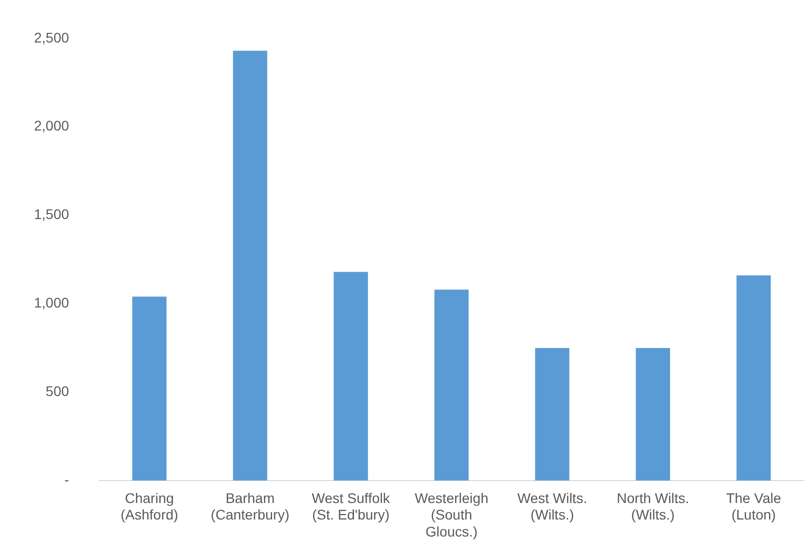  I want to click on y-tick-label: 2,000, so click(52, 126).